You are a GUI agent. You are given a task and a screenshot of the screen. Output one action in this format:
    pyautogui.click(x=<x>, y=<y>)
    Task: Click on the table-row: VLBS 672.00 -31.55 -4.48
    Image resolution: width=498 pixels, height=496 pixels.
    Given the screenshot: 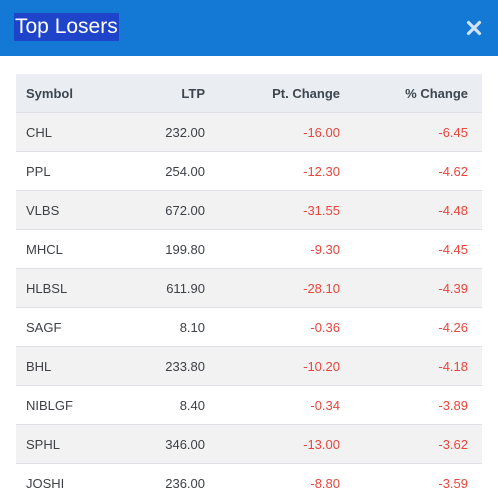 What is the action you would take?
    pyautogui.click(x=249, y=210)
    